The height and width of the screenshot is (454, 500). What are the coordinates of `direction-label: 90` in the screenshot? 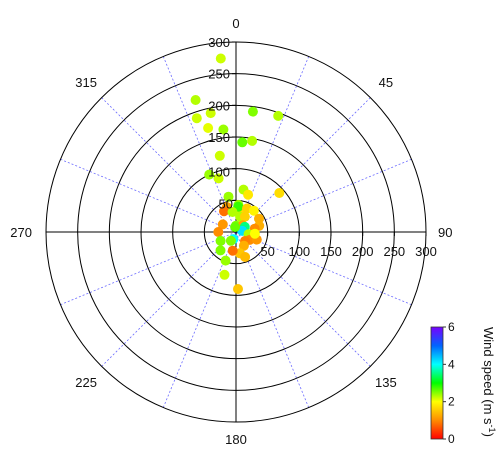 It's located at (445, 232).